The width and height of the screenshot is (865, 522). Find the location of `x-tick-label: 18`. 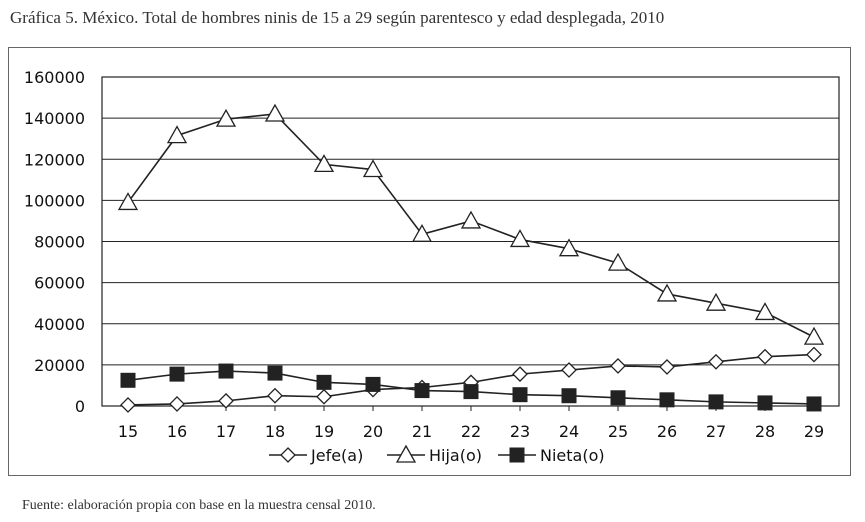

x-tick-label: 18 is located at coordinates (275, 431).